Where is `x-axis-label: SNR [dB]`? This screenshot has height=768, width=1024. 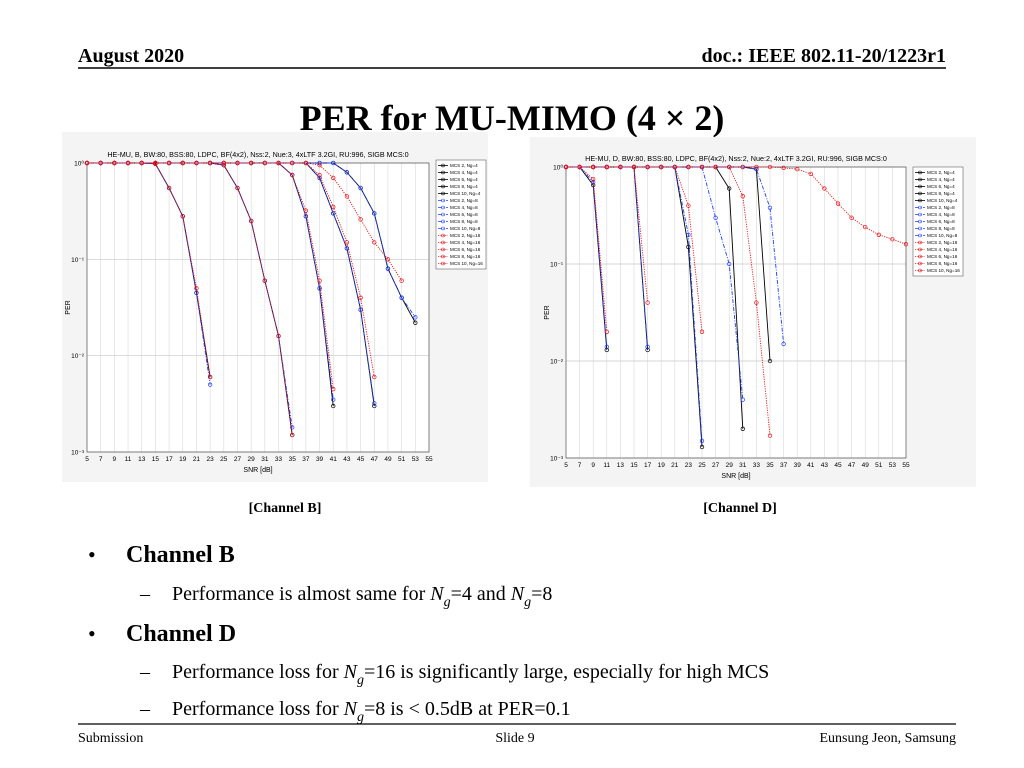 x-axis-label: SNR [dB] is located at coordinates (257, 470).